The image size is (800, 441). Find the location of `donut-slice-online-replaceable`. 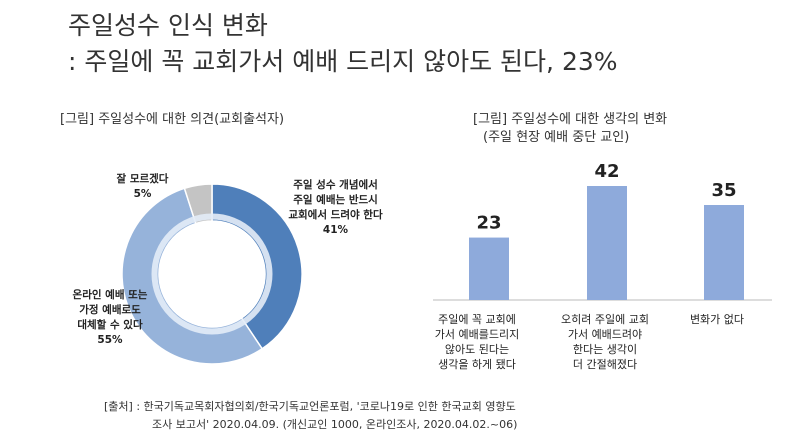

donut-slice-online-replaceable is located at coordinates (192, 276).